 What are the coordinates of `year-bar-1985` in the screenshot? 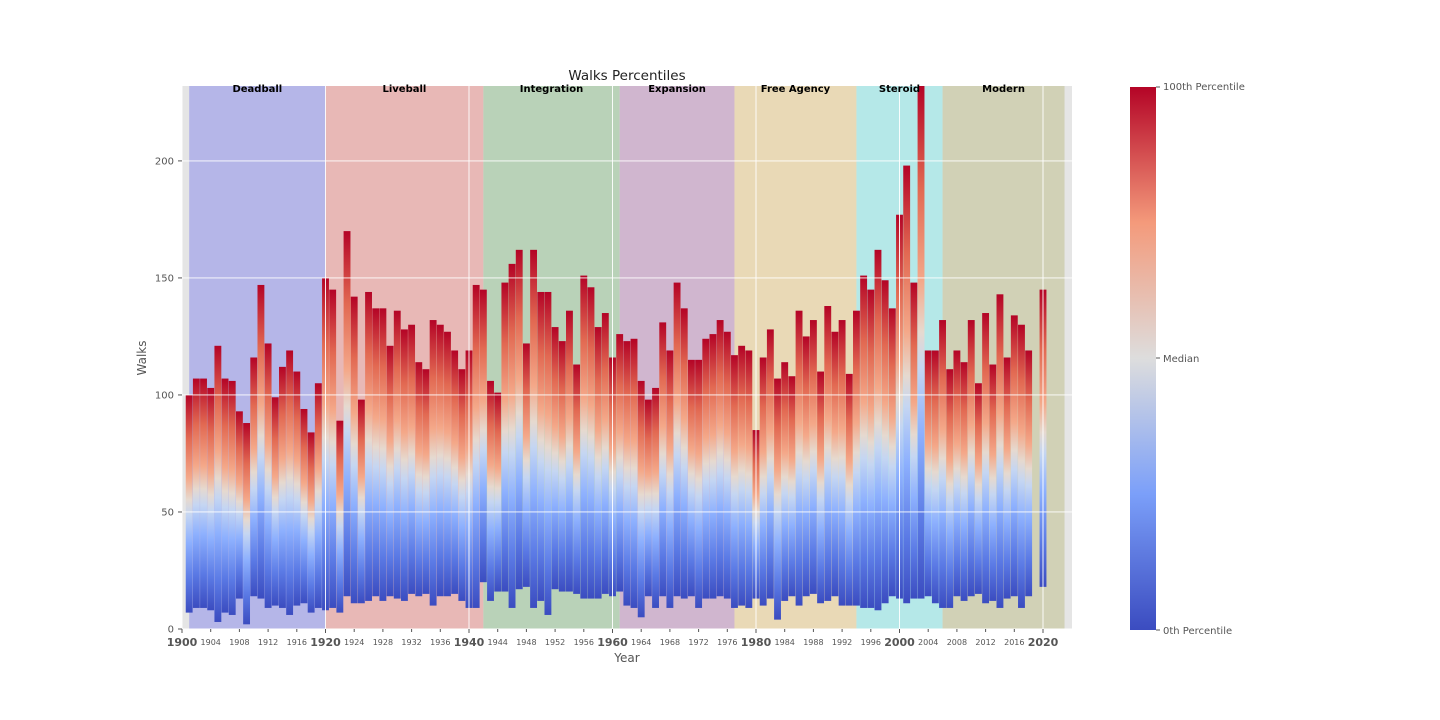 It's located at (792, 486).